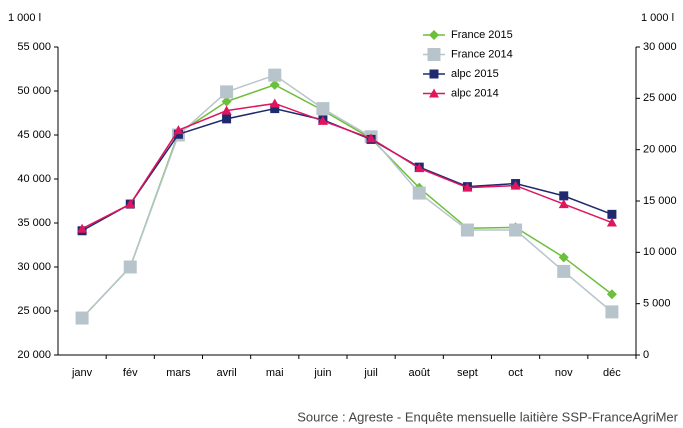  I want to click on legend-label: France 2014, so click(482, 54).